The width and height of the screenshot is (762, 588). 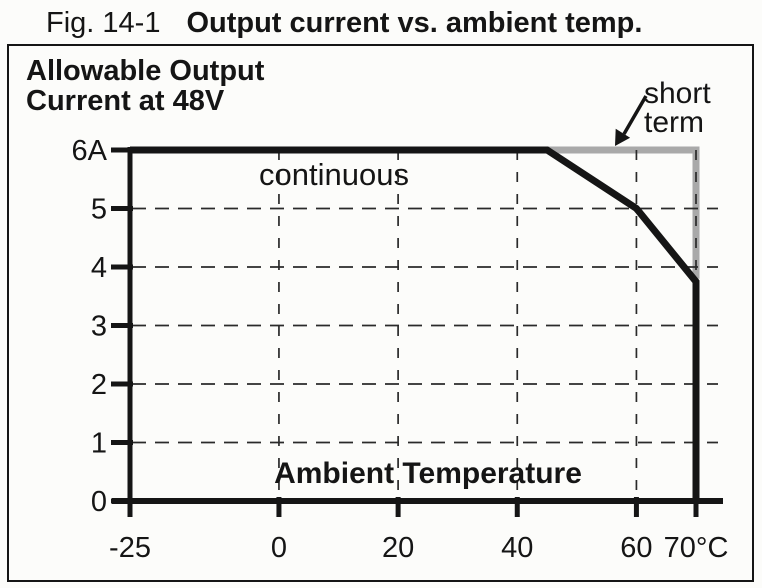 What do you see at coordinates (125, 101) in the screenshot?
I see `y-axis-title-line2: Current at 48V` at bounding box center [125, 101].